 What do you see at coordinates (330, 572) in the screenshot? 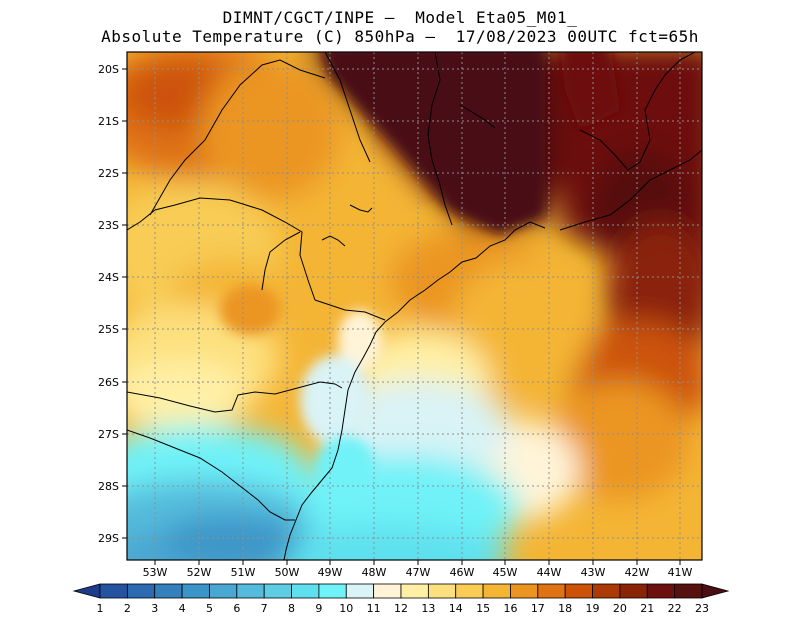
I see `lon-label: 49W` at bounding box center [330, 572].